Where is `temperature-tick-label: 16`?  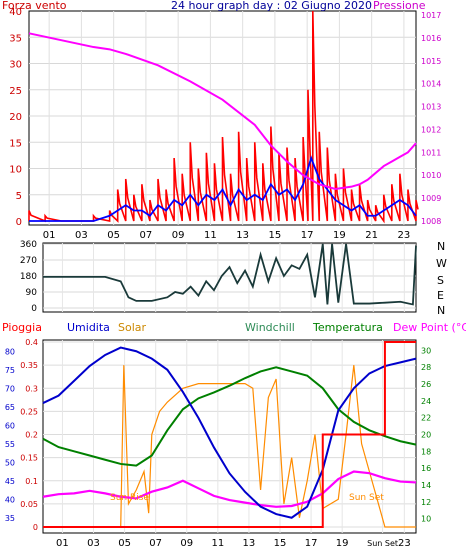 temperature-tick-label: 16 is located at coordinates (426, 468).